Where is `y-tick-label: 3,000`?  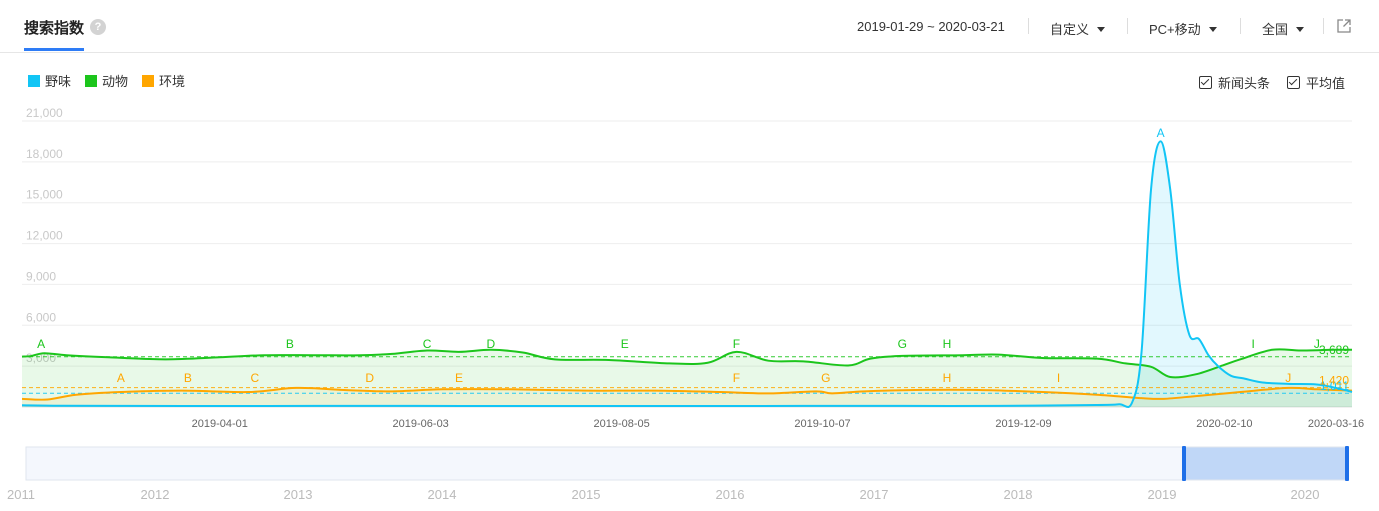 y-tick-label: 3,000 is located at coordinates (41, 358).